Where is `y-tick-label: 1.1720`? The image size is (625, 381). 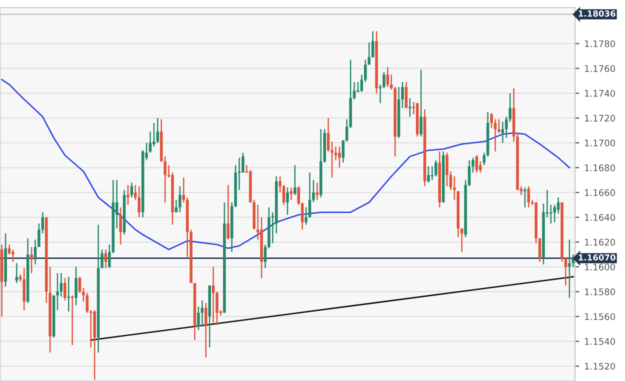 y-tick-label: 1.1720 is located at coordinates (600, 118).